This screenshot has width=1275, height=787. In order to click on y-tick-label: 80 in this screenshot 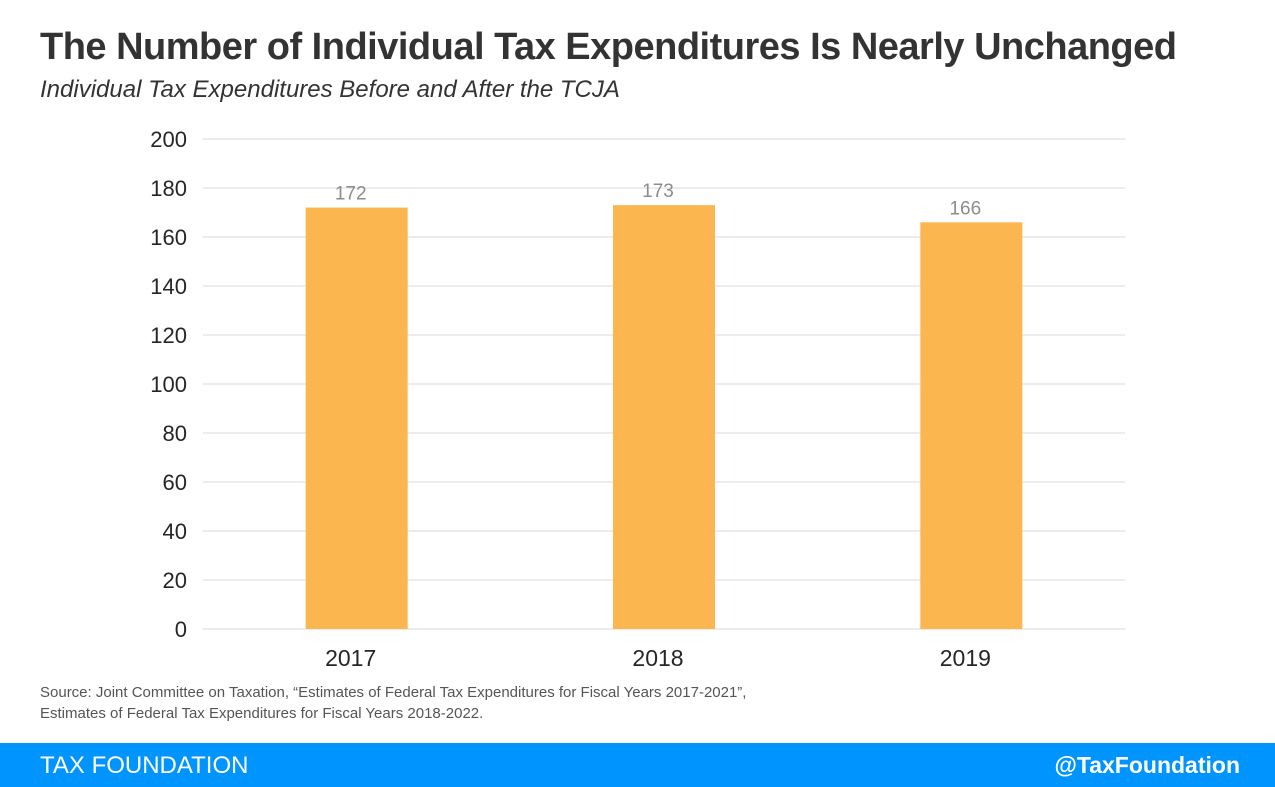, I will do `click(175, 433)`.